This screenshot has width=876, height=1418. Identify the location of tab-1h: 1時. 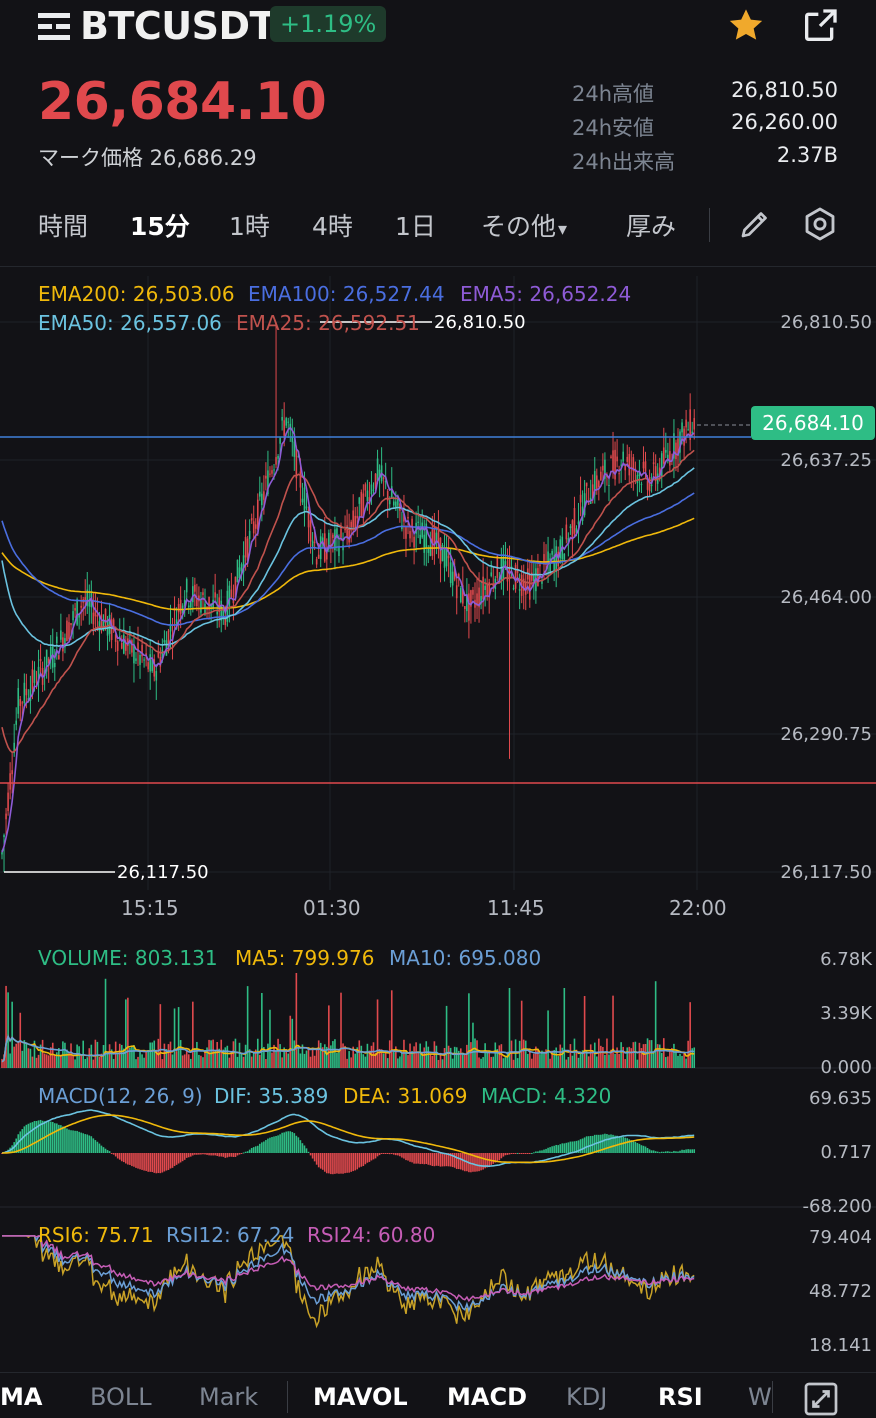
(249, 226).